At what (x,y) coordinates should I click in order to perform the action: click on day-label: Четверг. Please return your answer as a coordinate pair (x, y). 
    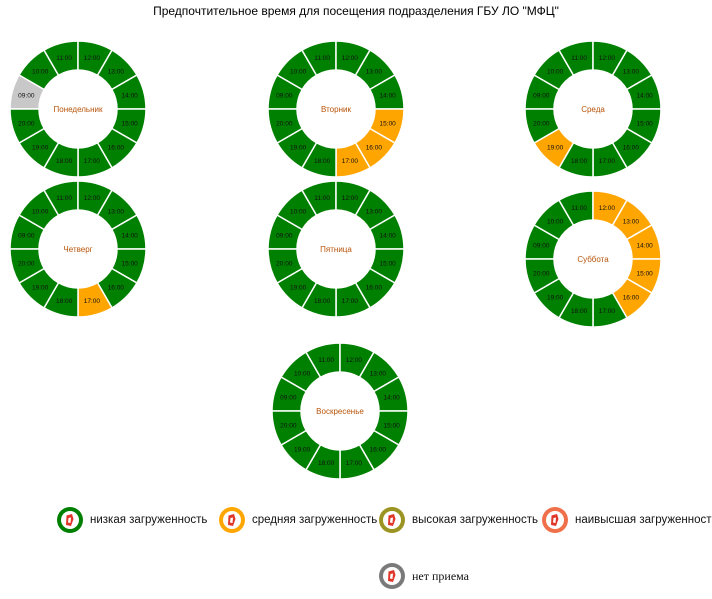
    Looking at the image, I should click on (77, 249).